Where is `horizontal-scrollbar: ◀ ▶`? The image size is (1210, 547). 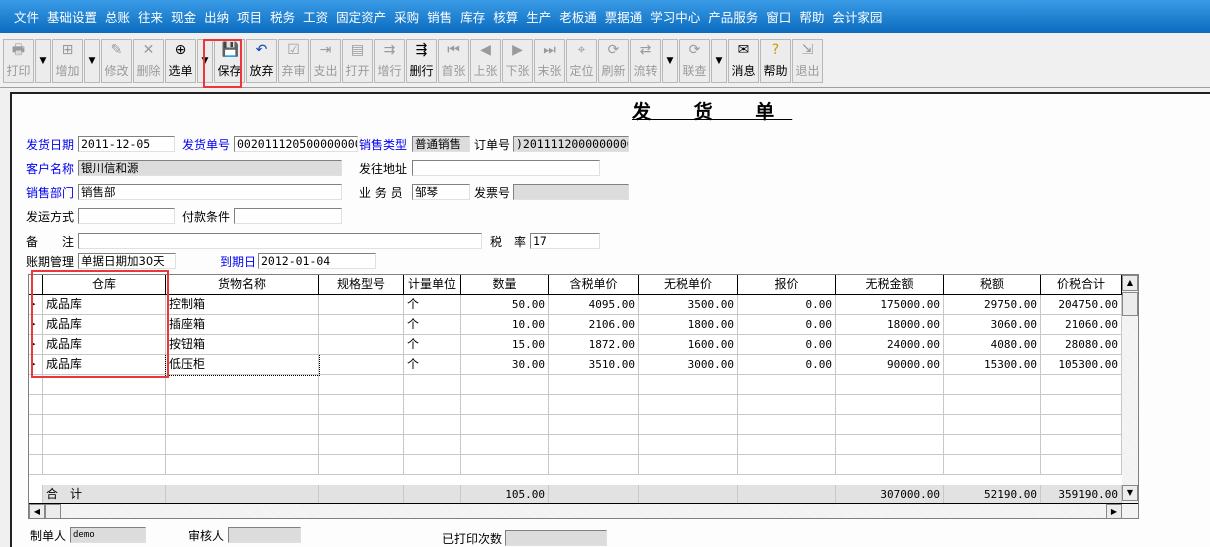
horizontal-scrollbar: ◀ ▶ is located at coordinates (583, 510).